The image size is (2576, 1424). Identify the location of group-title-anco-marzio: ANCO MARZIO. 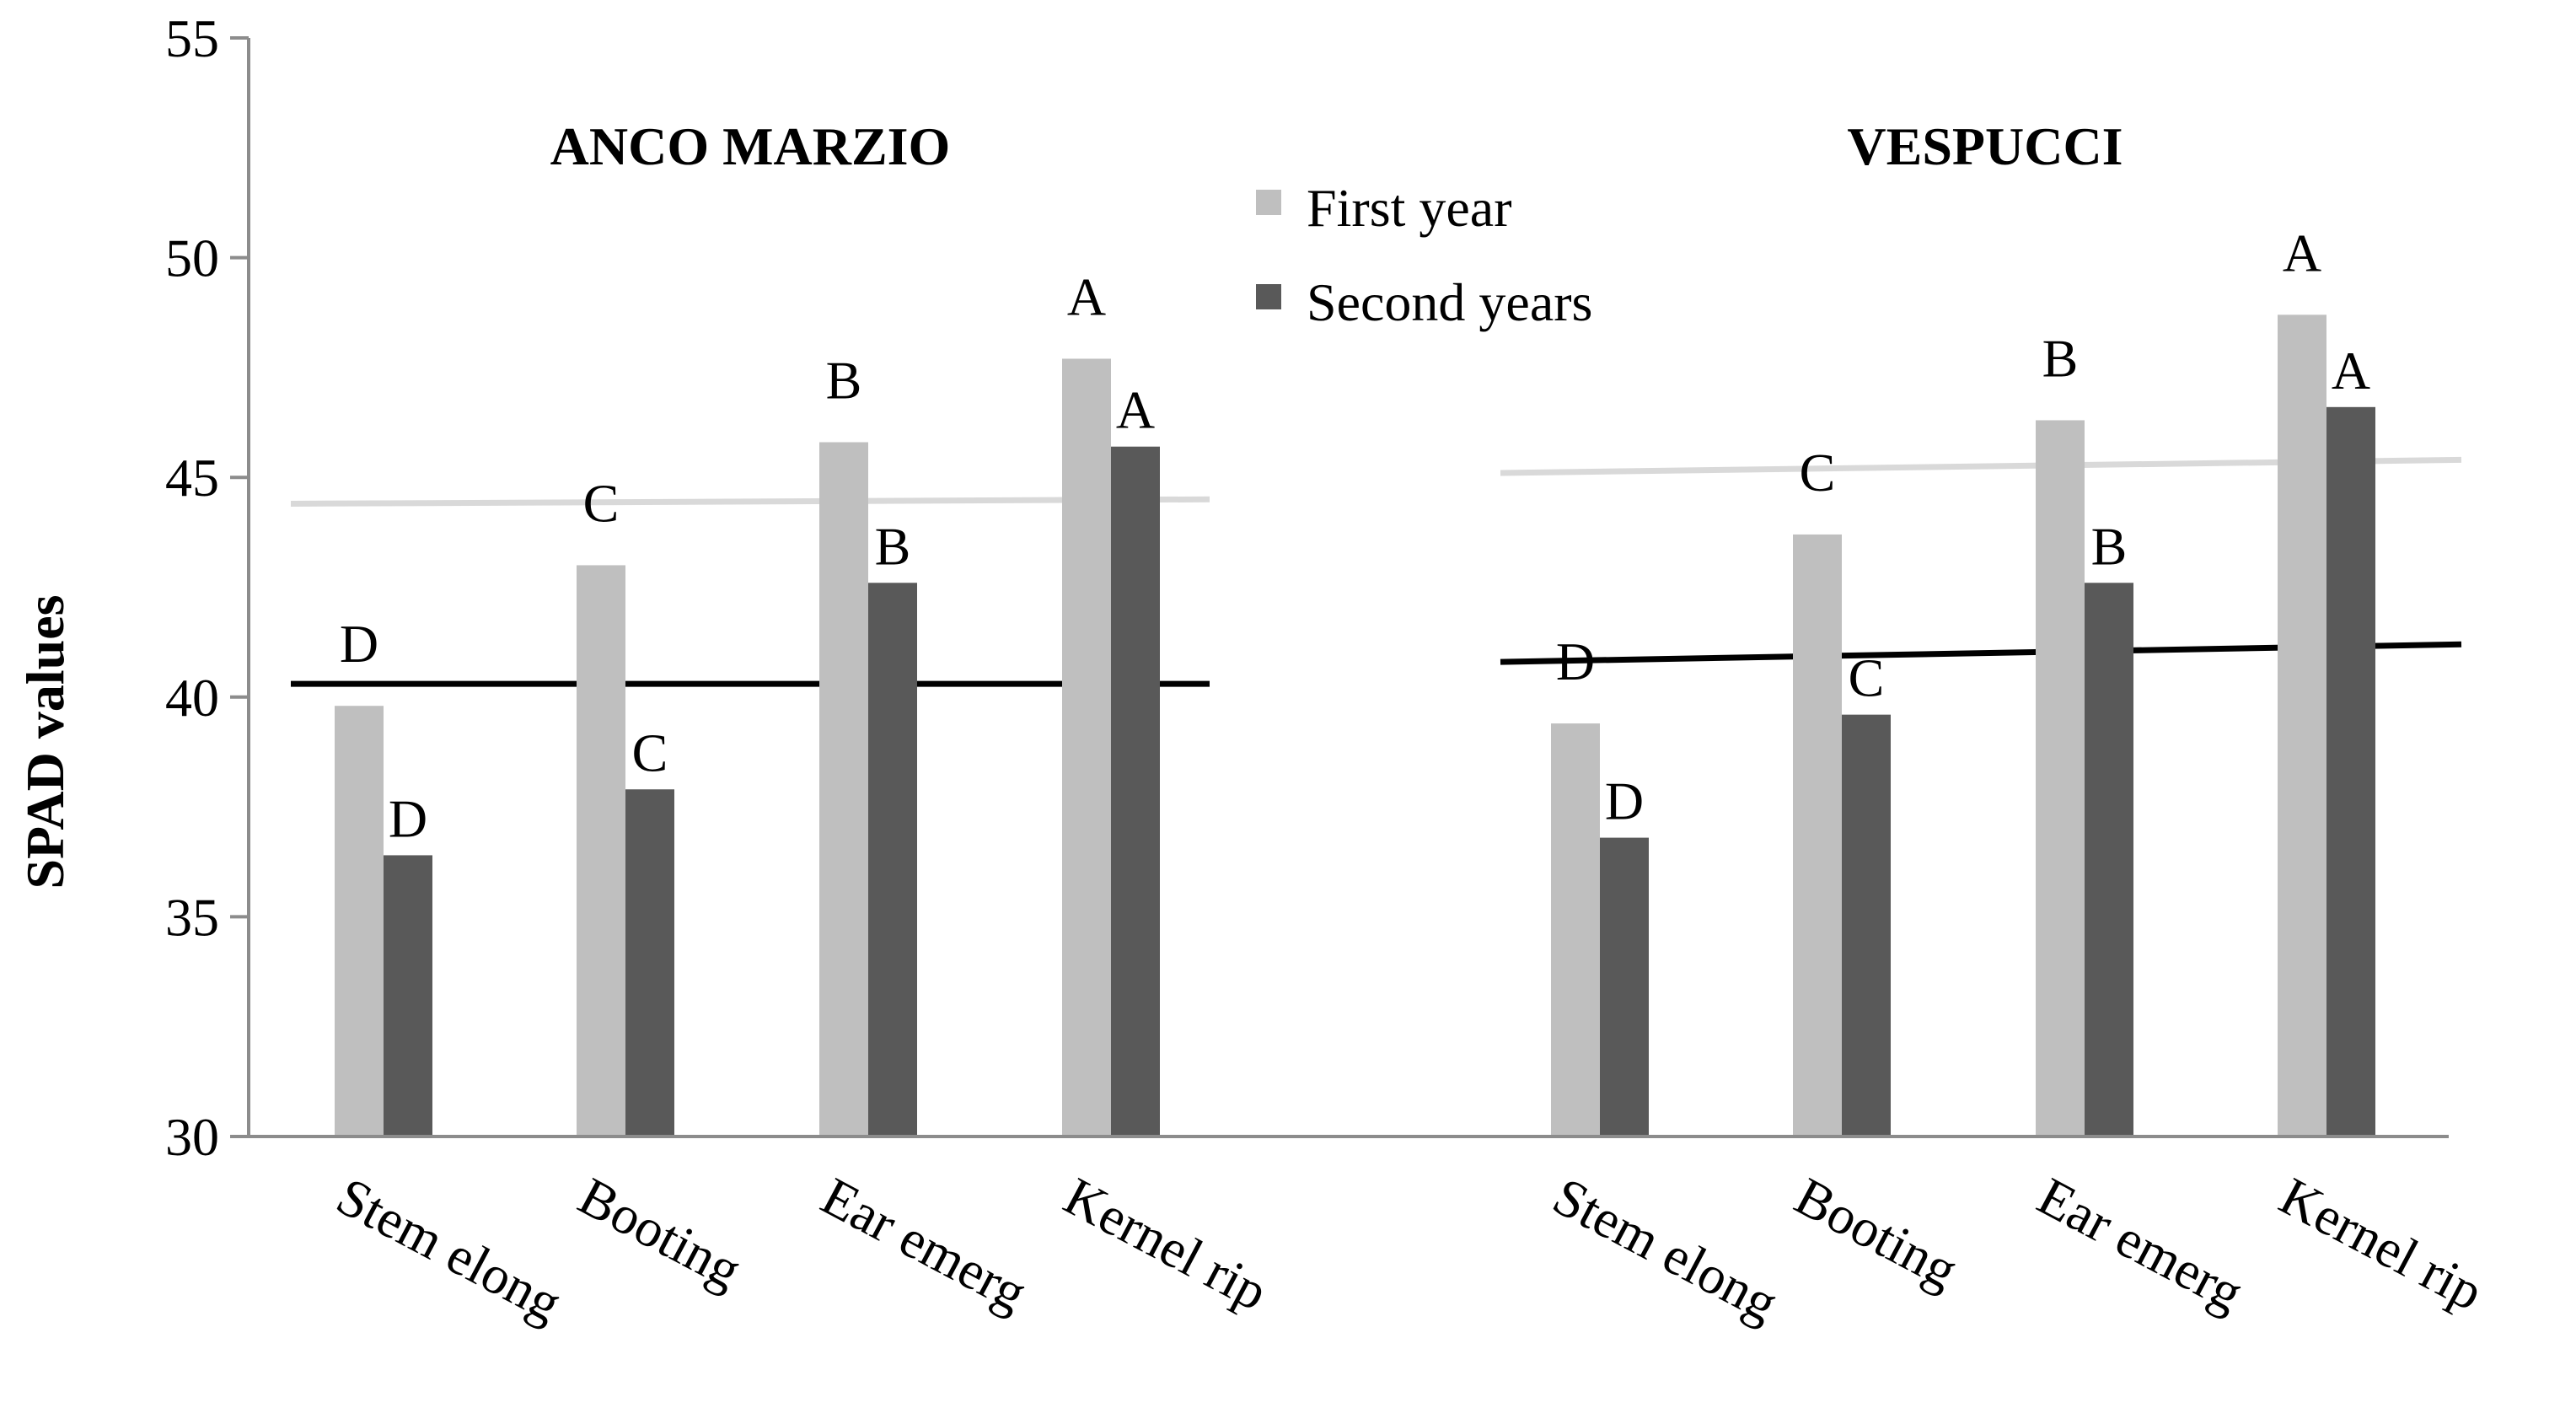
(750, 146).